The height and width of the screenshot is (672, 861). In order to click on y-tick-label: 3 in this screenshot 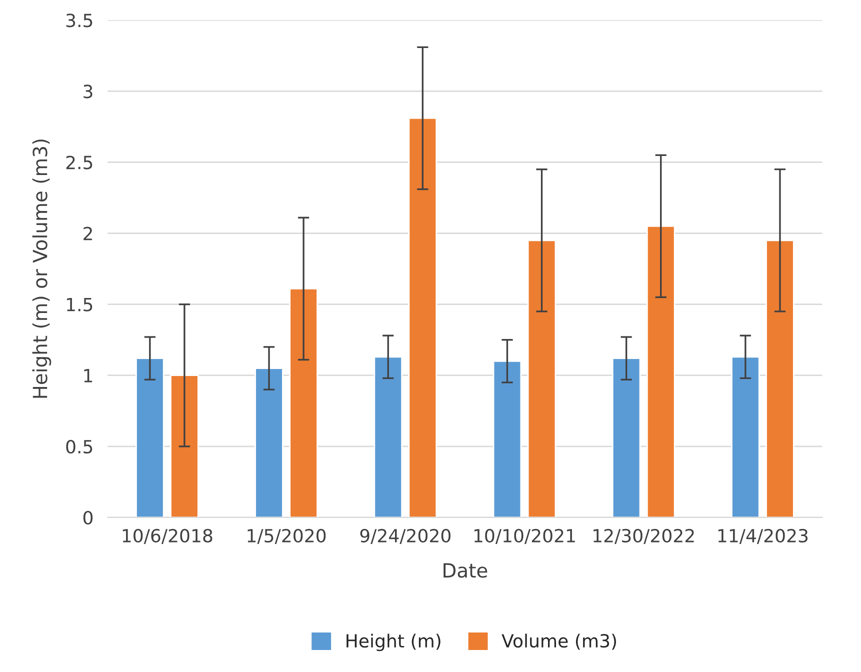, I will do `click(88, 91)`.